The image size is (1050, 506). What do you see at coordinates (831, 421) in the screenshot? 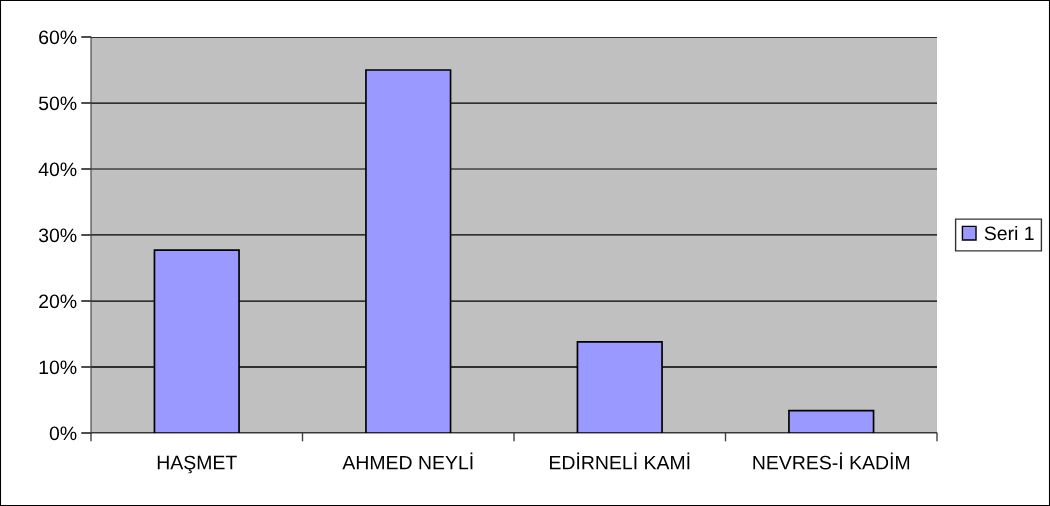
I see `bar` at bounding box center [831, 421].